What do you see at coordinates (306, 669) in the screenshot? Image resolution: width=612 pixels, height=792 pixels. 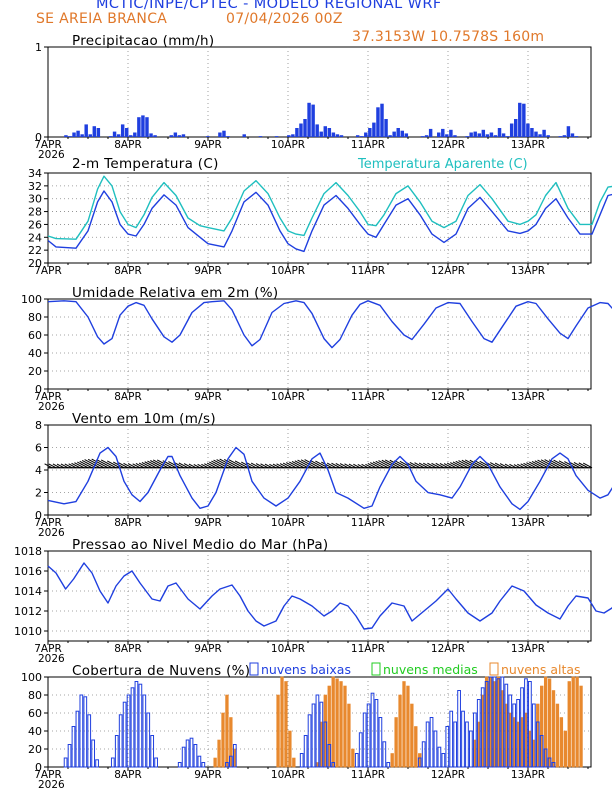 I see `legend-label-blue: nuvens baixas` at bounding box center [306, 669].